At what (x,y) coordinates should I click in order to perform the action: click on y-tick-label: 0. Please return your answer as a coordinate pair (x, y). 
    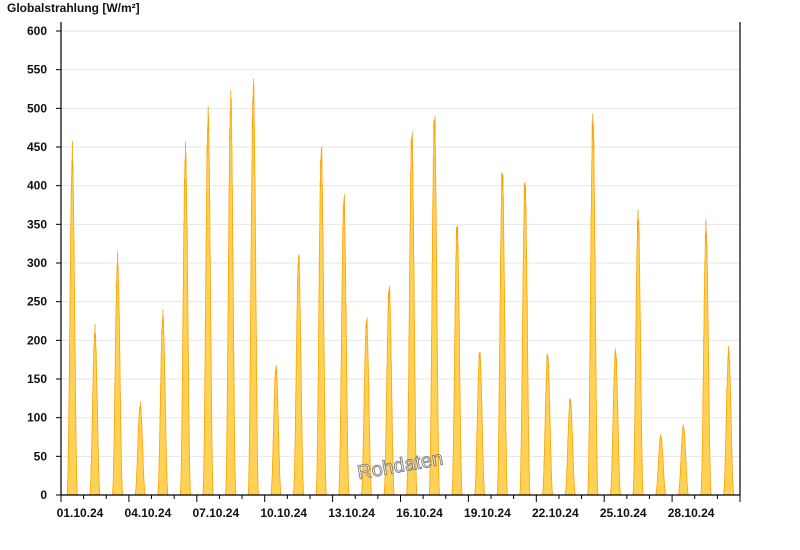
    Looking at the image, I should click on (43, 495).